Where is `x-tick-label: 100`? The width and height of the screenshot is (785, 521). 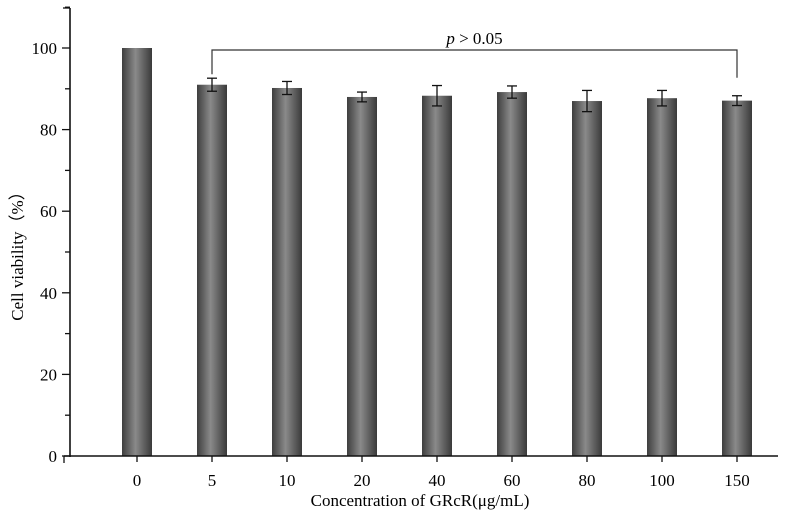
x-tick-label: 100 is located at coordinates (662, 480).